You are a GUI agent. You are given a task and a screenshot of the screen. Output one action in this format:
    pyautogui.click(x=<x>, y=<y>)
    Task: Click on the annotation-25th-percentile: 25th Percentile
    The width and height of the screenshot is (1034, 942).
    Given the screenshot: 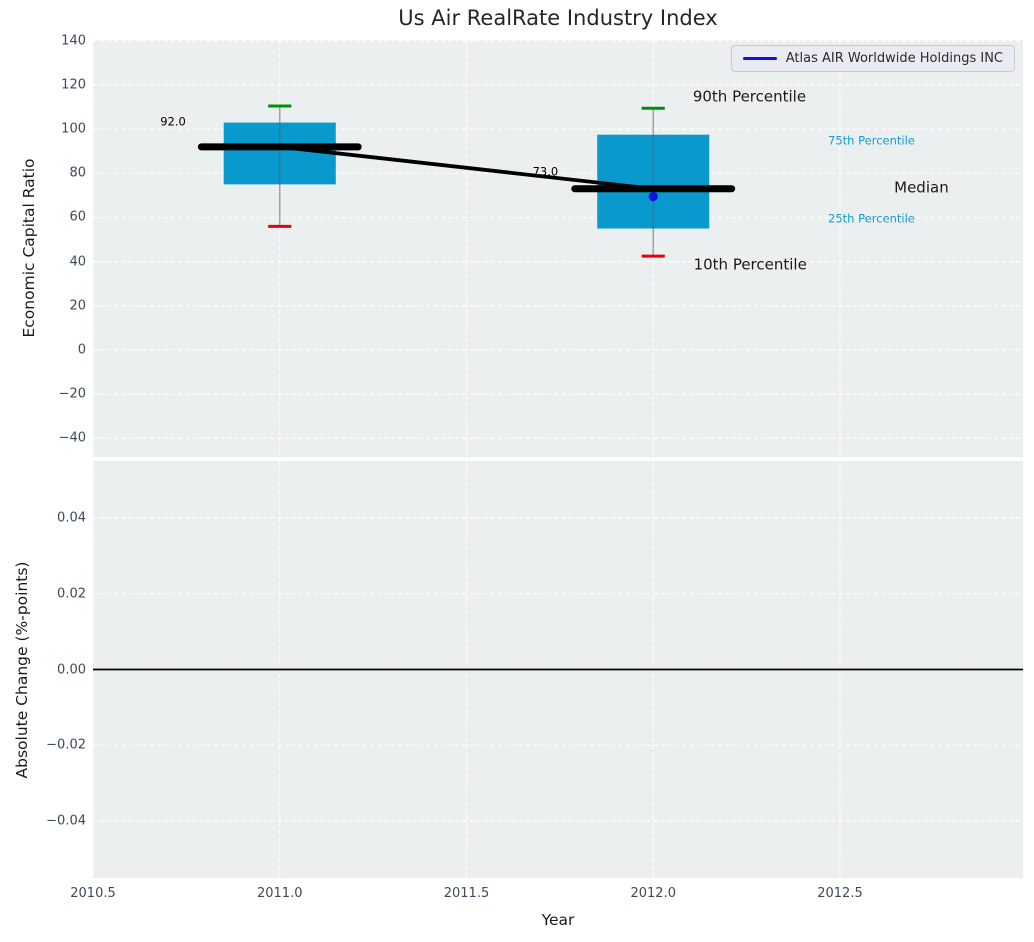 What is the action you would take?
    pyautogui.click(x=871, y=218)
    